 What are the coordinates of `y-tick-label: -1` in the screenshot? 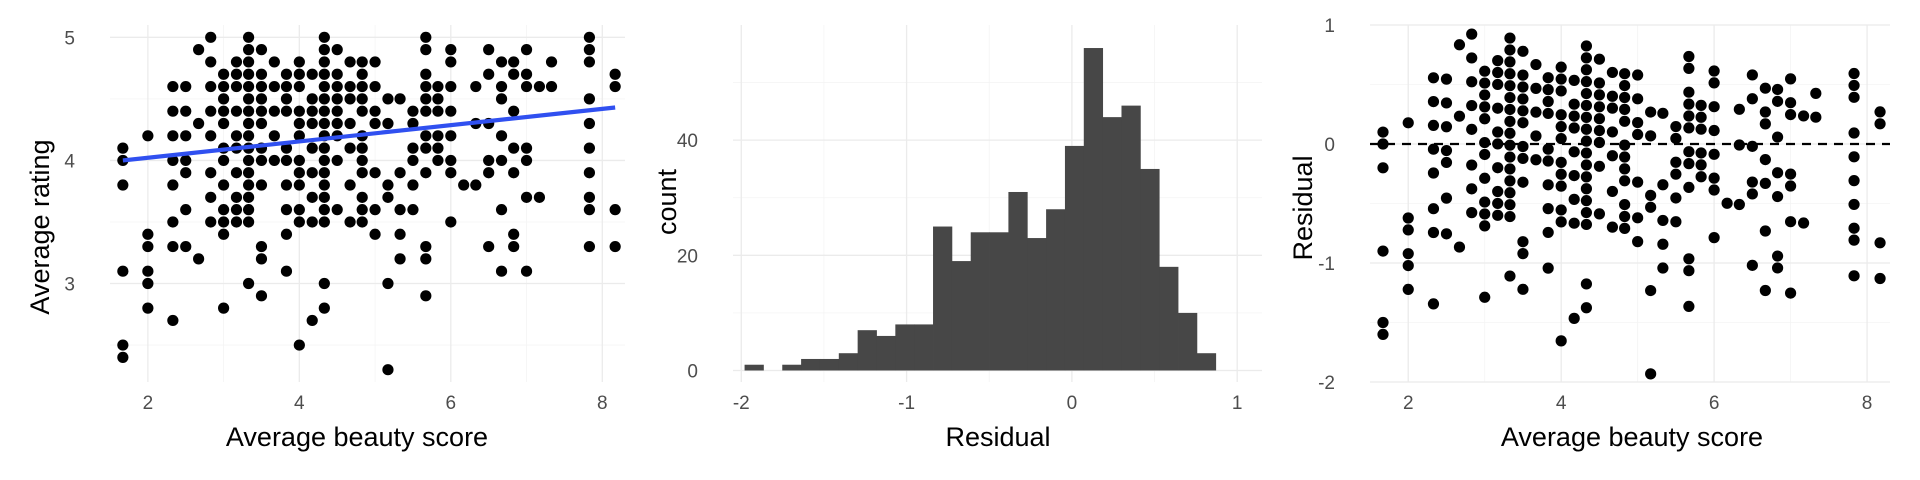 It's located at (1326, 264).